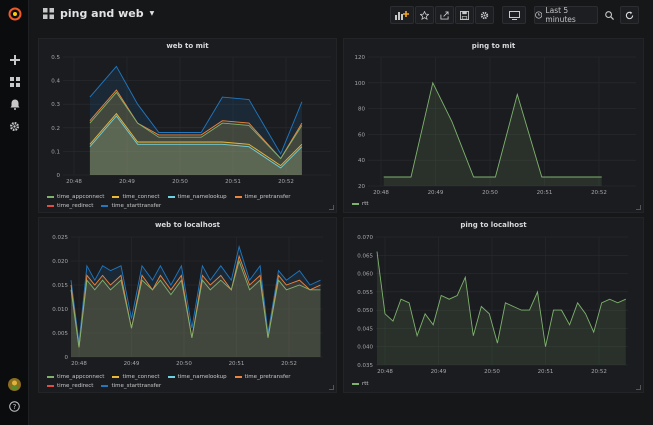 This screenshot has width=653, height=425. I want to click on y-tick-label: 0.055, so click(365, 293).